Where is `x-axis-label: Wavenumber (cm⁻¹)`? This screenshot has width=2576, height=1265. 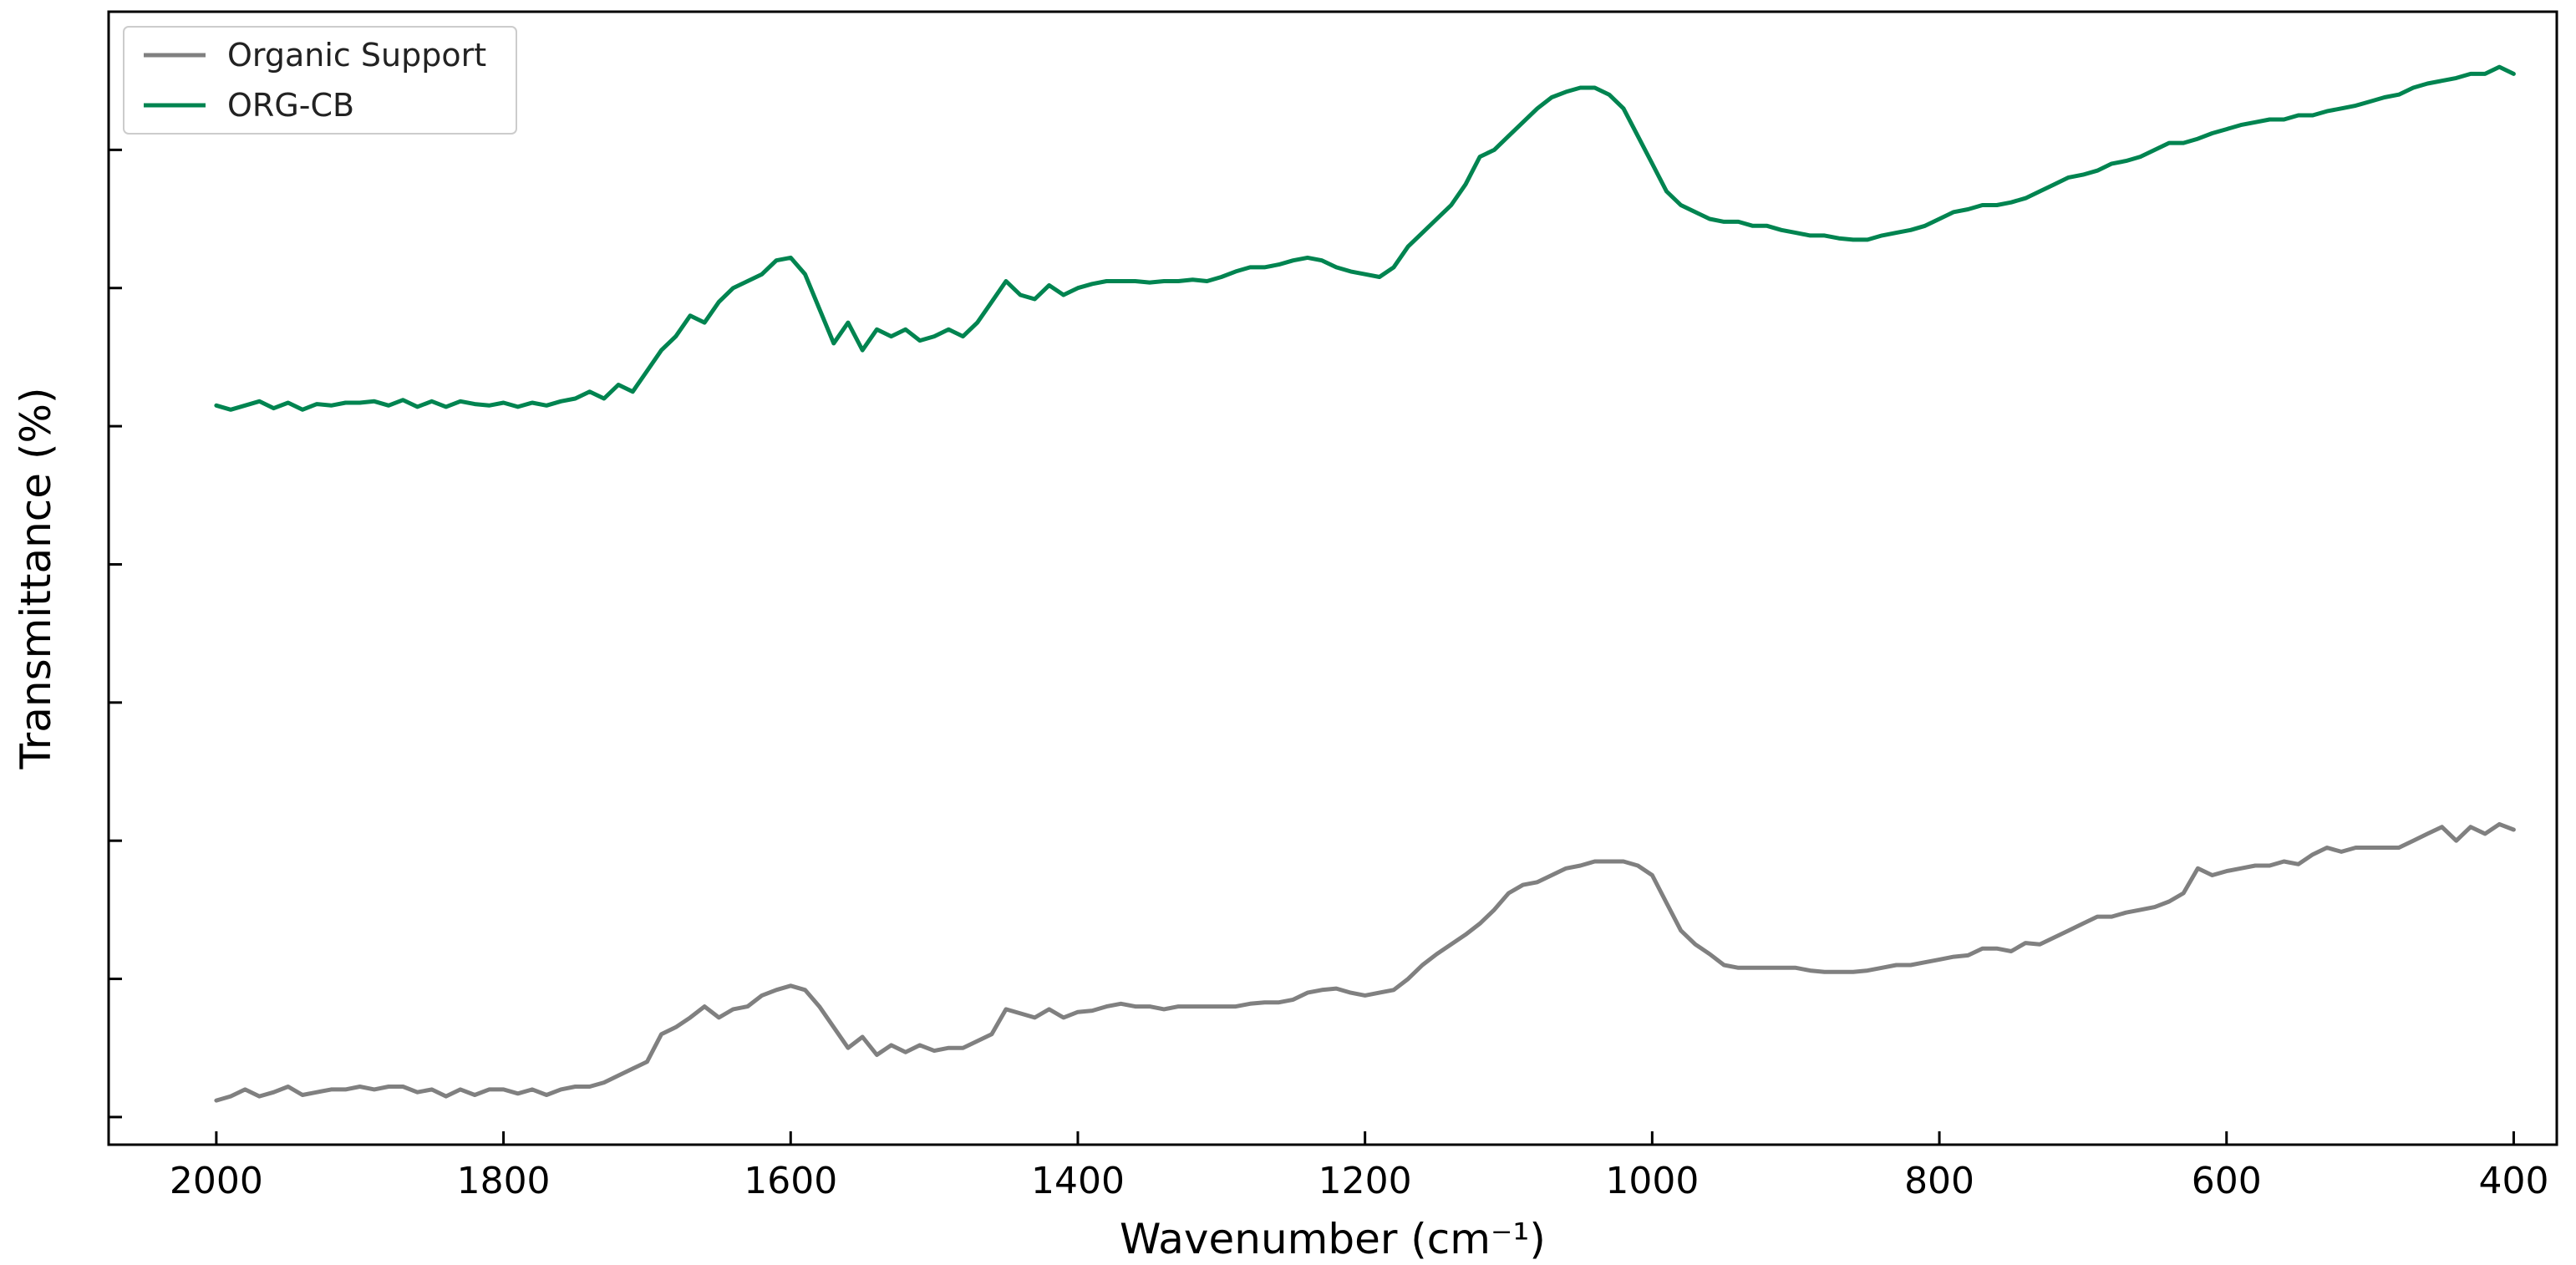 x-axis-label: Wavenumber (cm⁻¹) is located at coordinates (1333, 1239).